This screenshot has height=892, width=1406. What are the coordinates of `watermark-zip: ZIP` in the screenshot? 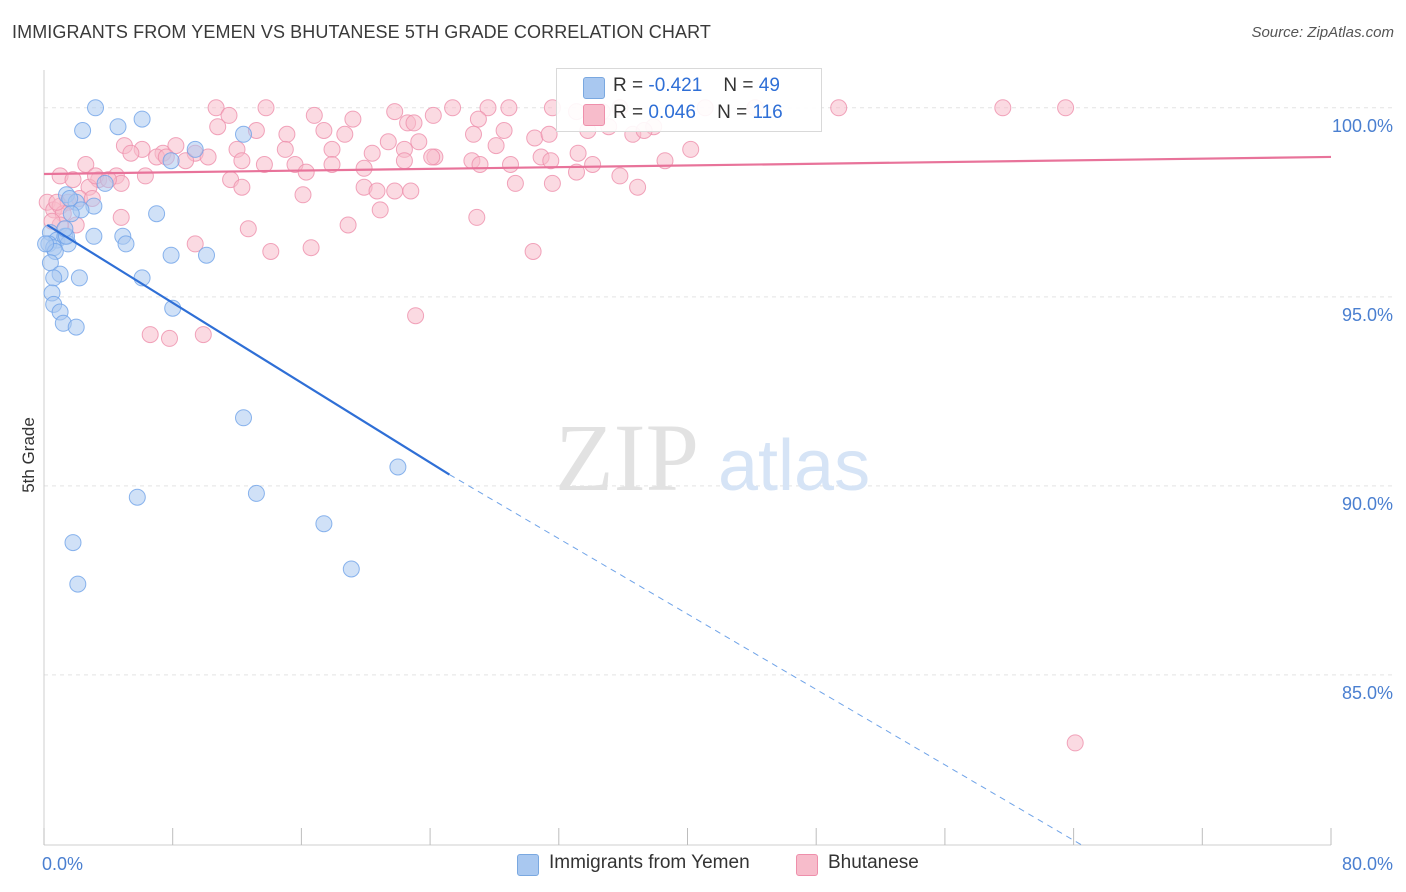 It's located at (627, 457).